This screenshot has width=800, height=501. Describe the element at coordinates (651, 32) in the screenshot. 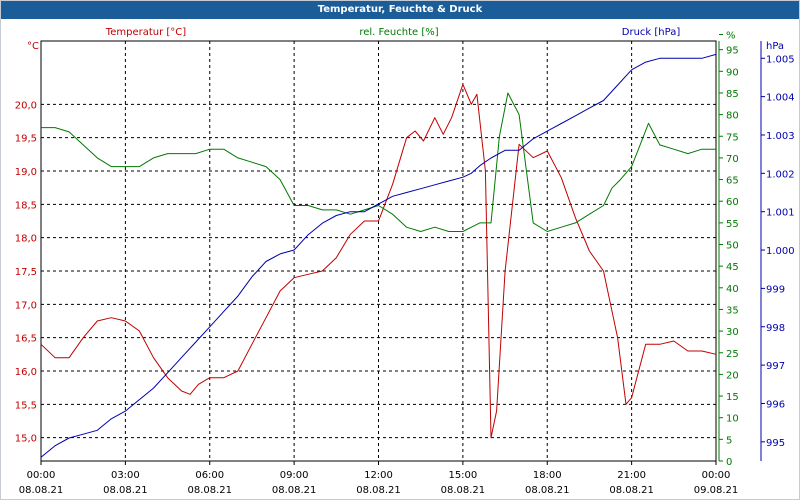

I see `pressure-axis-title: Druck [hPa]` at that location.